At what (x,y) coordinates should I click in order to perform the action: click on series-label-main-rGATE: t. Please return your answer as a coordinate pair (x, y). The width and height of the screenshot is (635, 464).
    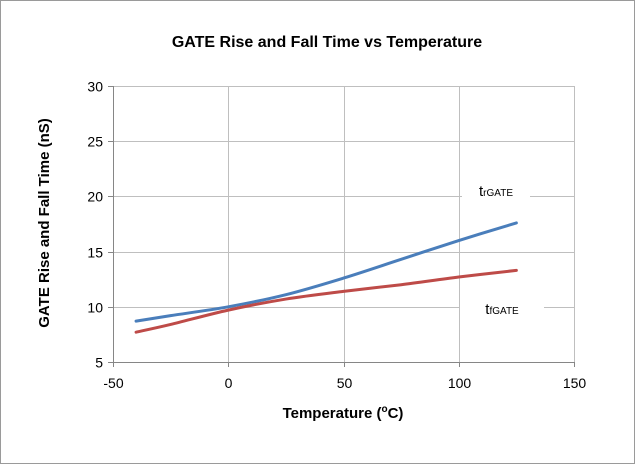
    Looking at the image, I should click on (481, 191).